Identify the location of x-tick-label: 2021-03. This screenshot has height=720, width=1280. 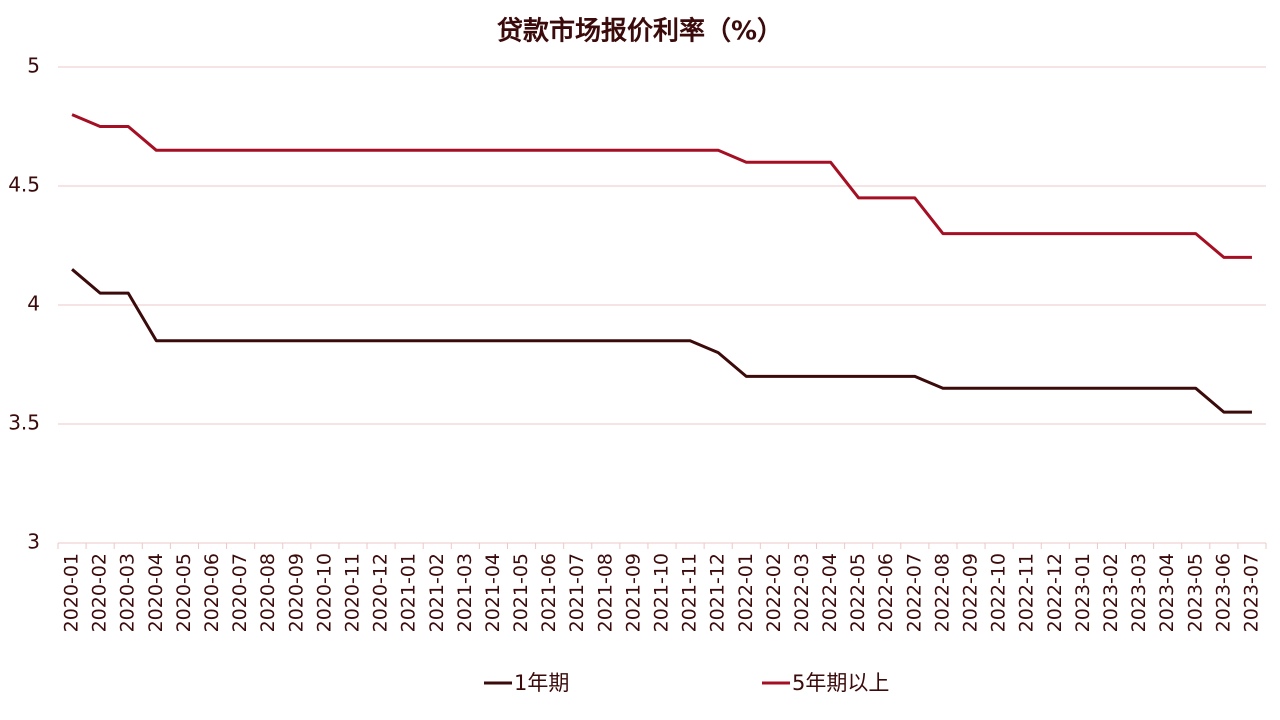
(465, 592).